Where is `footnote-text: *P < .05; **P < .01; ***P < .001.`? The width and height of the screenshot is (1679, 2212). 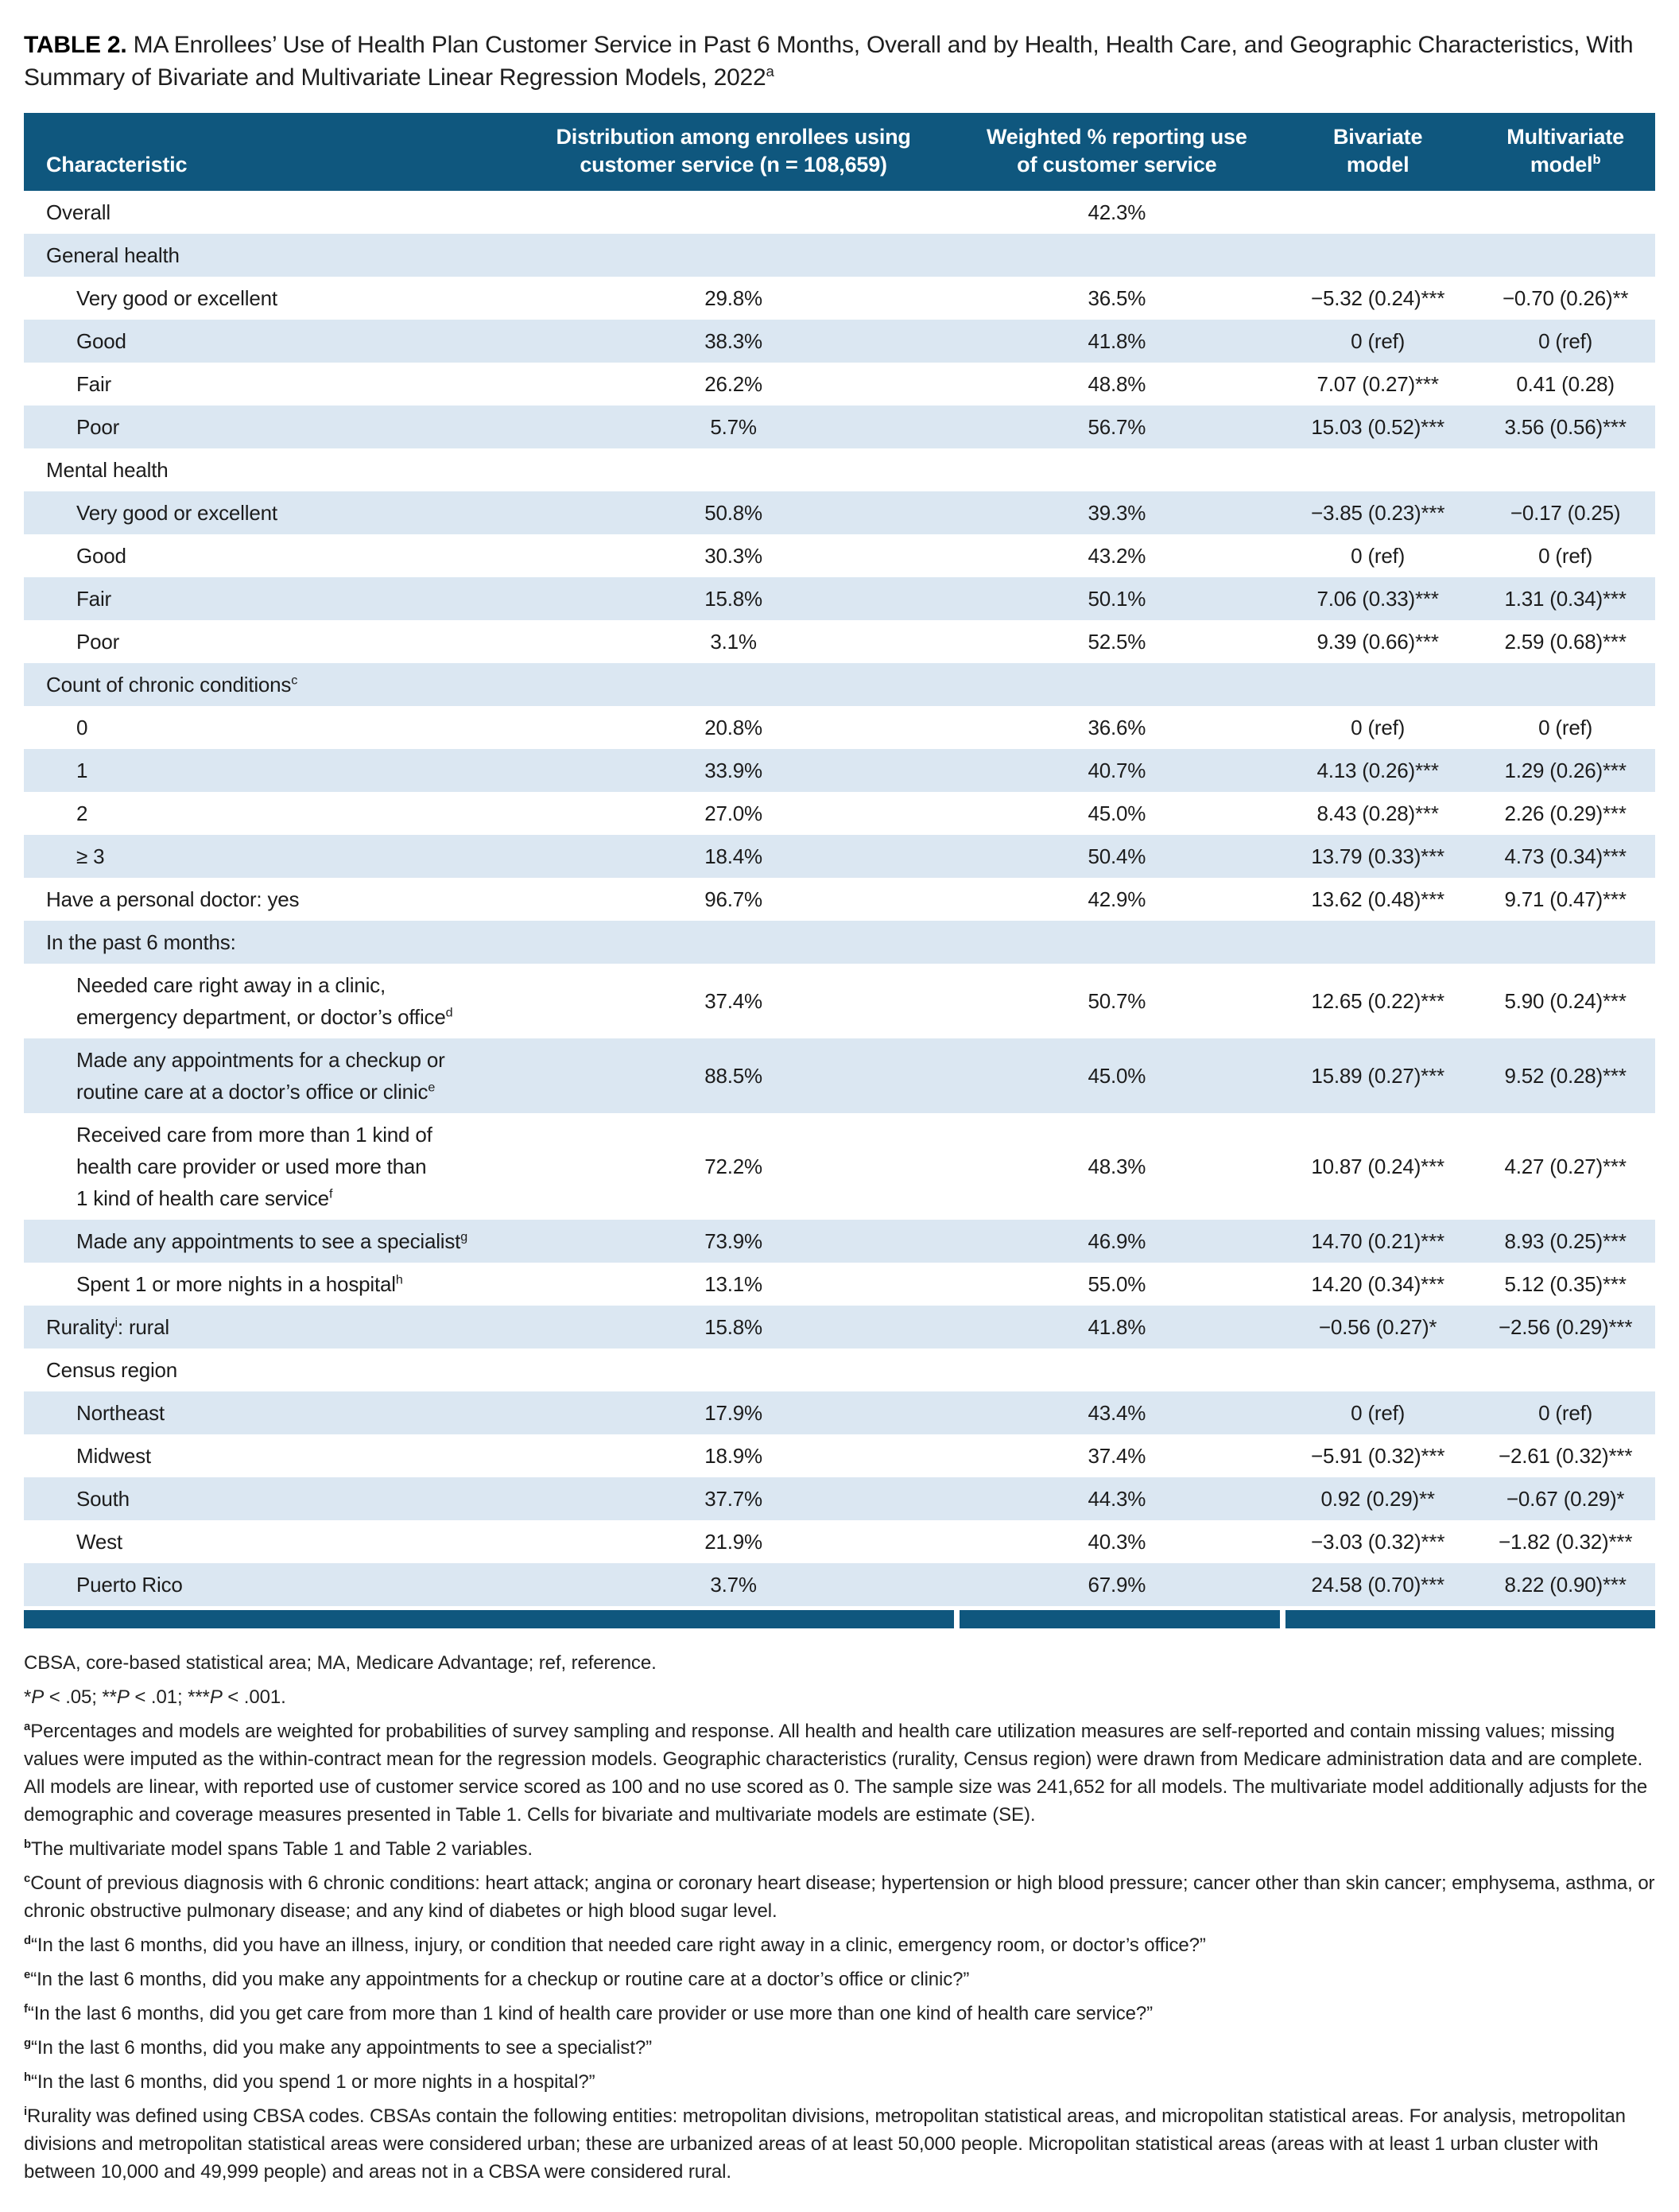 footnote-text: *P < .05; **P < .01; ***P < .001. is located at coordinates (155, 1697).